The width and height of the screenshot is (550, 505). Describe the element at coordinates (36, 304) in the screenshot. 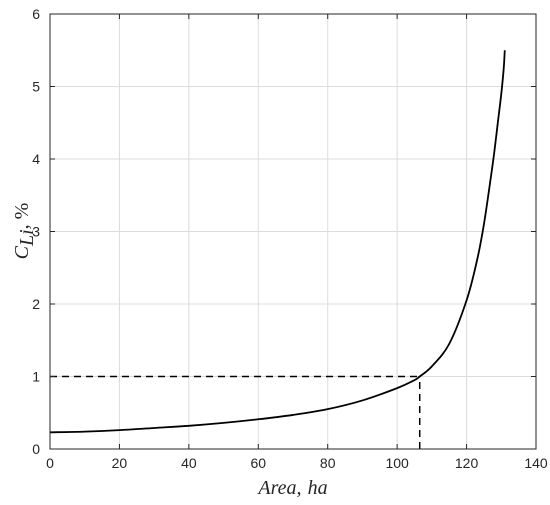

I see `y-tick-label: 2` at that location.